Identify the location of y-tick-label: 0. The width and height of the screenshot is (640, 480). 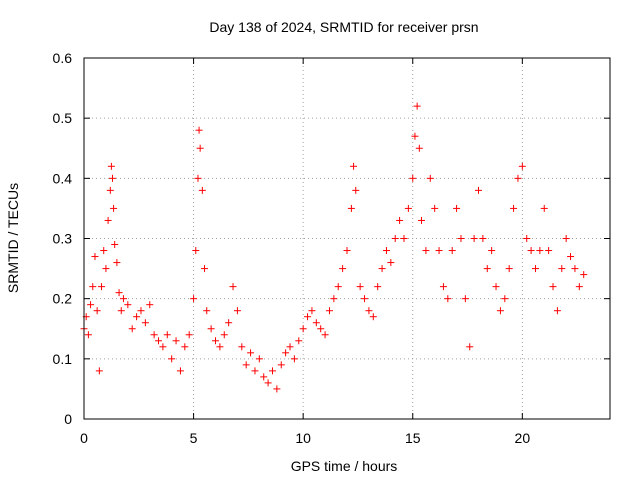
(68, 419).